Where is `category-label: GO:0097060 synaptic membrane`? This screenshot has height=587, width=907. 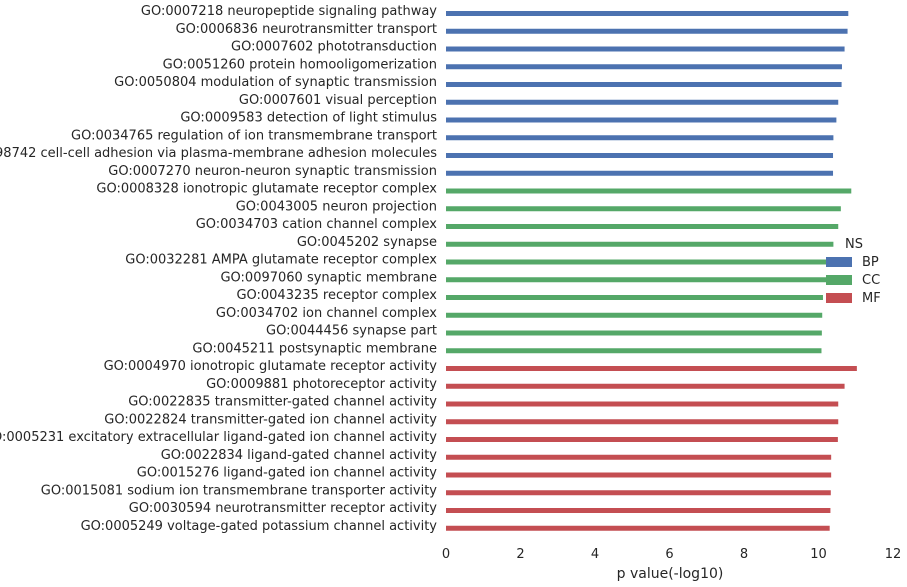 category-label: GO:0097060 synaptic membrane is located at coordinates (328, 277).